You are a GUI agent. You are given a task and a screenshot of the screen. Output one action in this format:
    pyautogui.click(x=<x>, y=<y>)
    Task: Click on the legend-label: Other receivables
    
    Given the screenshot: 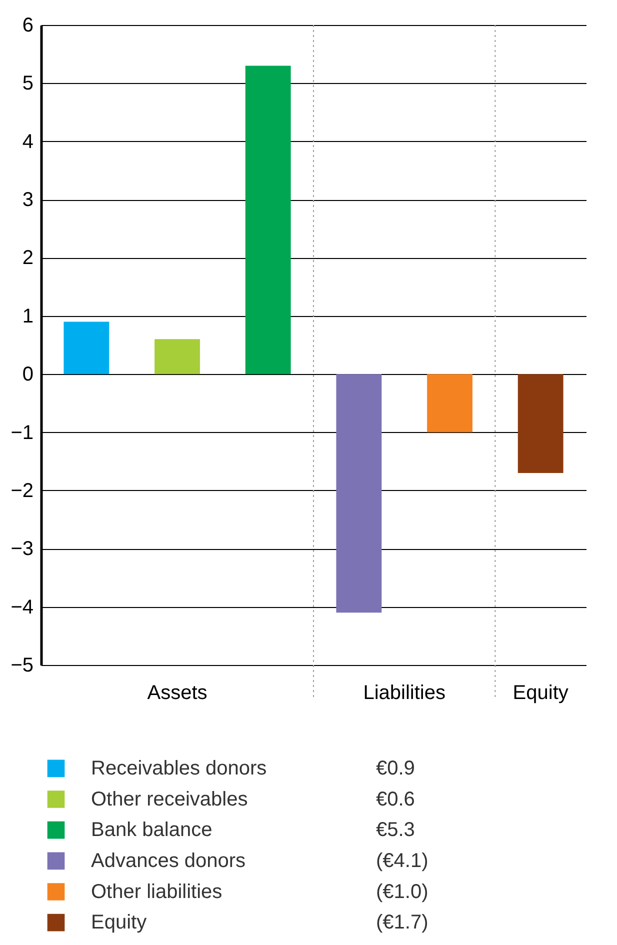 What is the action you would take?
    pyautogui.click(x=169, y=799)
    